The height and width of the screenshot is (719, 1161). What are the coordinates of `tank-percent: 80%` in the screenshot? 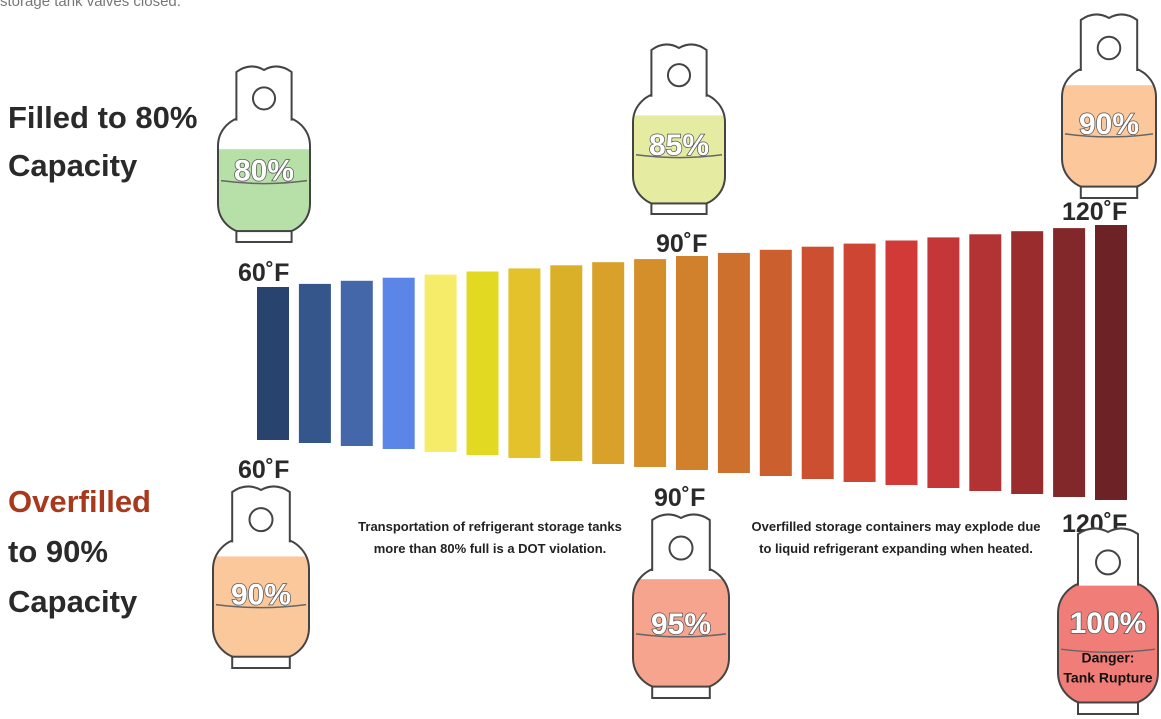 It's located at (264, 171).